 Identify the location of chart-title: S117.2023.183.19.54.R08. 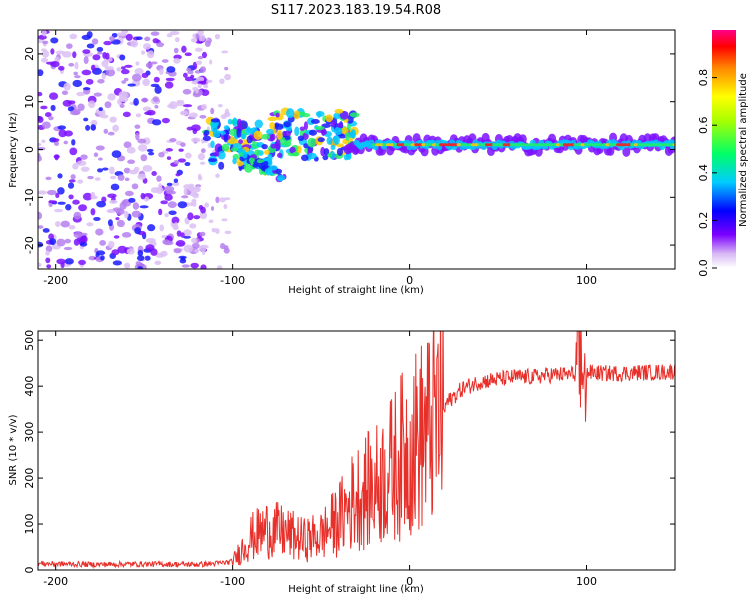
(356, 10).